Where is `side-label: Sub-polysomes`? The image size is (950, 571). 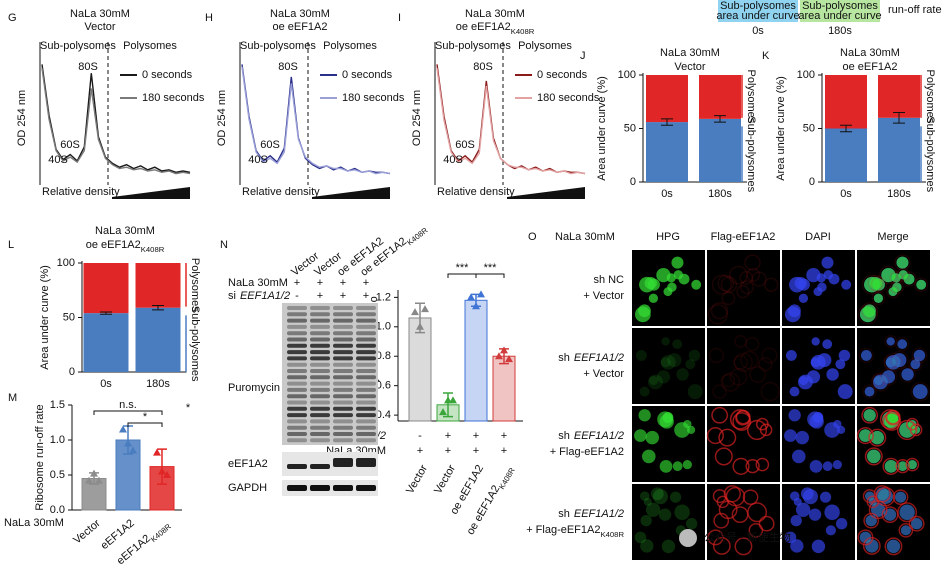 side-label: Sub-polysomes is located at coordinates (195, 344).